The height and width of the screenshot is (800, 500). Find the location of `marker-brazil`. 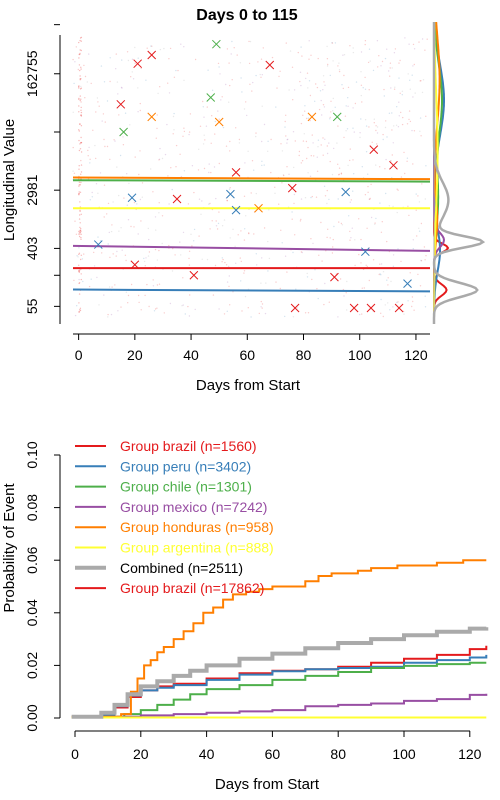

marker-brazil is located at coordinates (295, 308).